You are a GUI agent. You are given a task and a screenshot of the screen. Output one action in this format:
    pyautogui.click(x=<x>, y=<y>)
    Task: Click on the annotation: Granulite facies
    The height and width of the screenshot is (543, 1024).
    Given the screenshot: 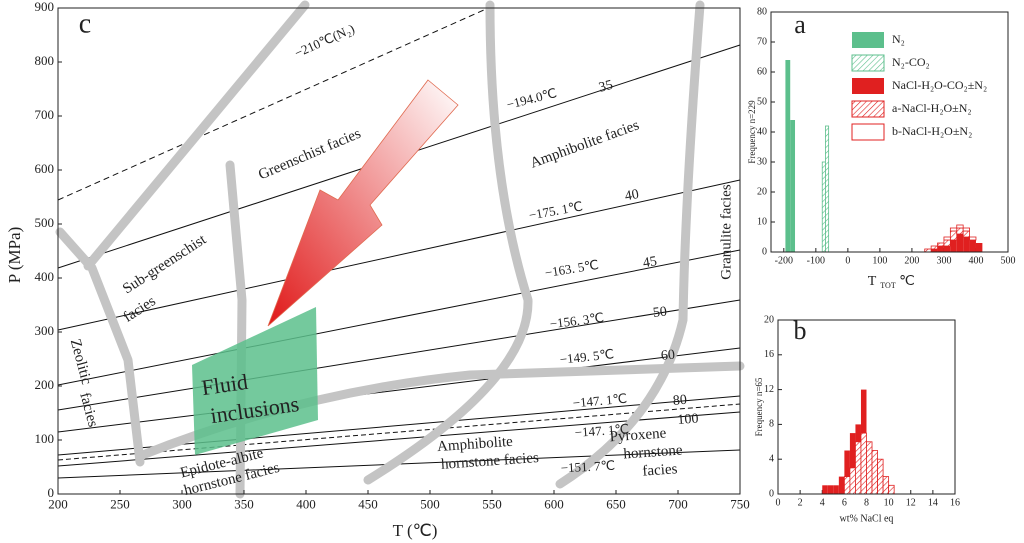 What is the action you would take?
    pyautogui.click(x=726, y=232)
    